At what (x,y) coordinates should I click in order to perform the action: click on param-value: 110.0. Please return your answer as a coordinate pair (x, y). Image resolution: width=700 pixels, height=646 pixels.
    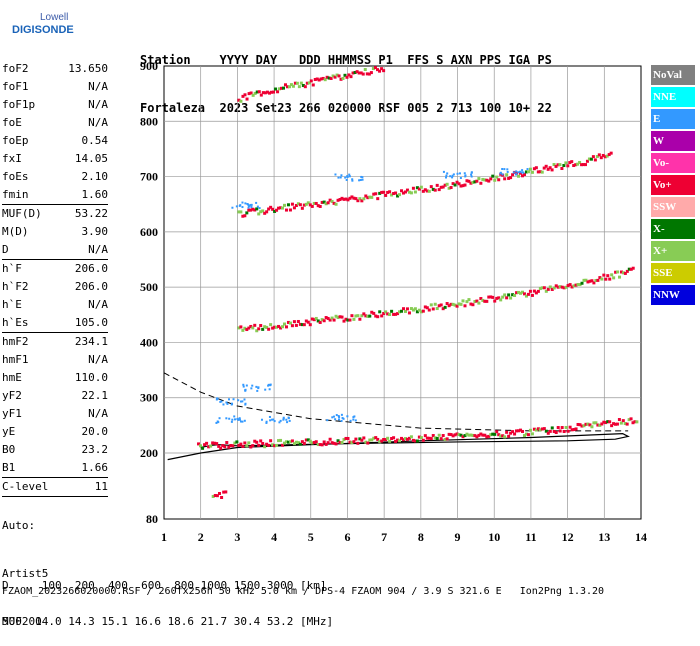
    Looking at the image, I should click on (91, 377).